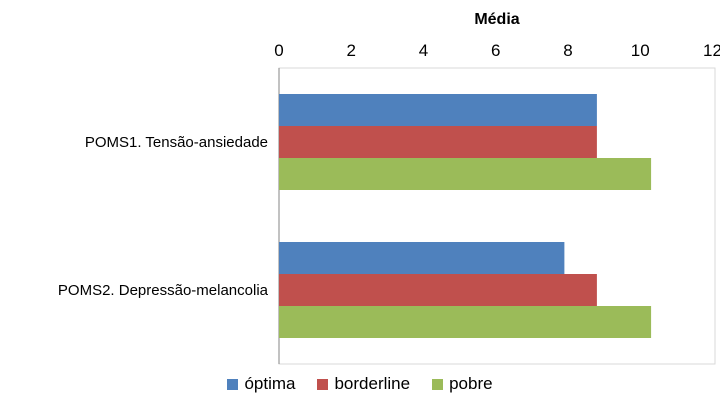 The width and height of the screenshot is (720, 398). I want to click on x-tick-labels: 0 2 4 6 8 10 12, so click(497, 50).